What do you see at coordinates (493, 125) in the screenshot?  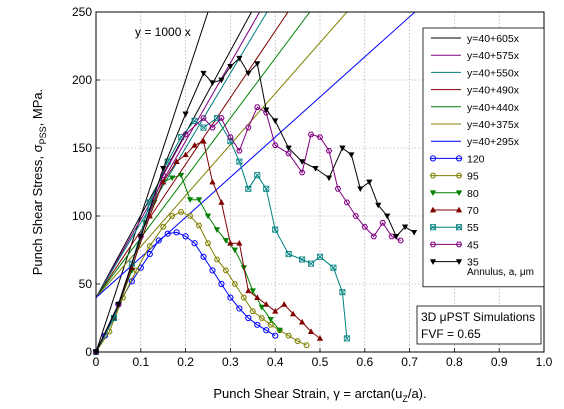 I see `legend-label: y=40+375x` at bounding box center [493, 125].